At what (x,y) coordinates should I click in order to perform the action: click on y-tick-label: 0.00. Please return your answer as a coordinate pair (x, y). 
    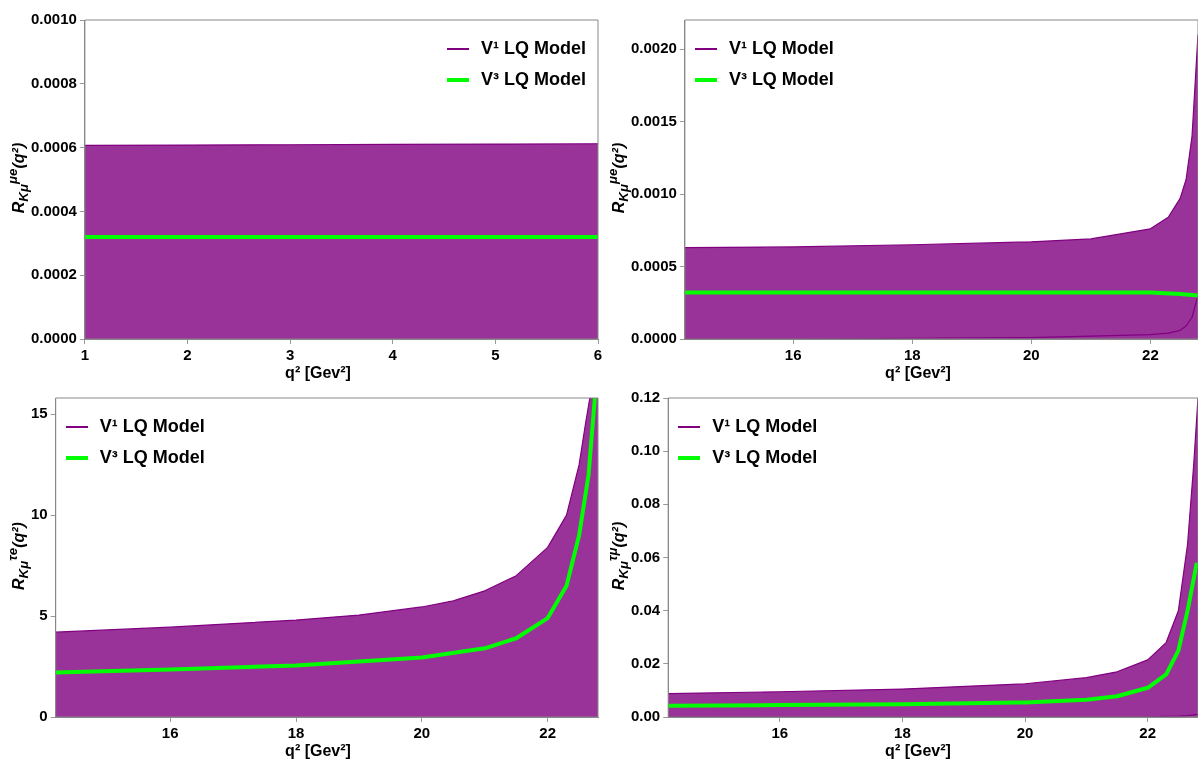
    Looking at the image, I should click on (645, 716).